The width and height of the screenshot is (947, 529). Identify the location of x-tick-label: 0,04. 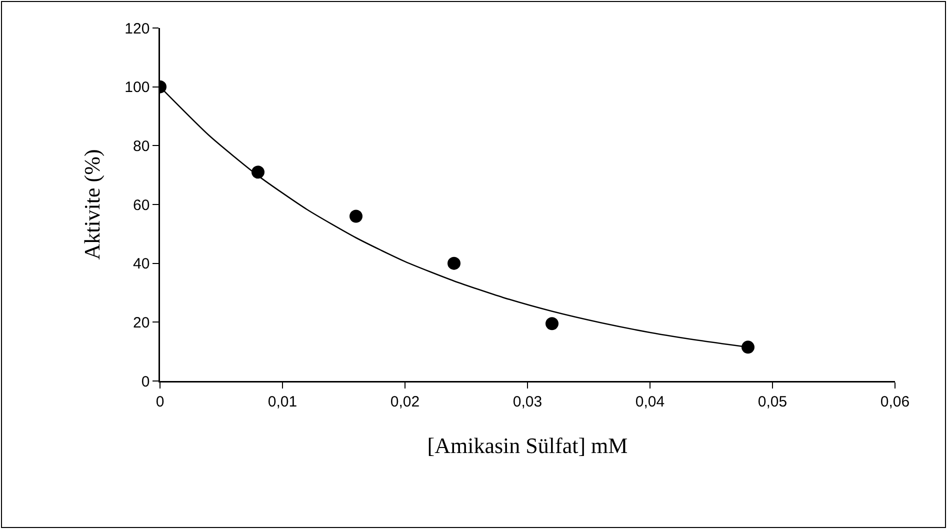
(650, 401).